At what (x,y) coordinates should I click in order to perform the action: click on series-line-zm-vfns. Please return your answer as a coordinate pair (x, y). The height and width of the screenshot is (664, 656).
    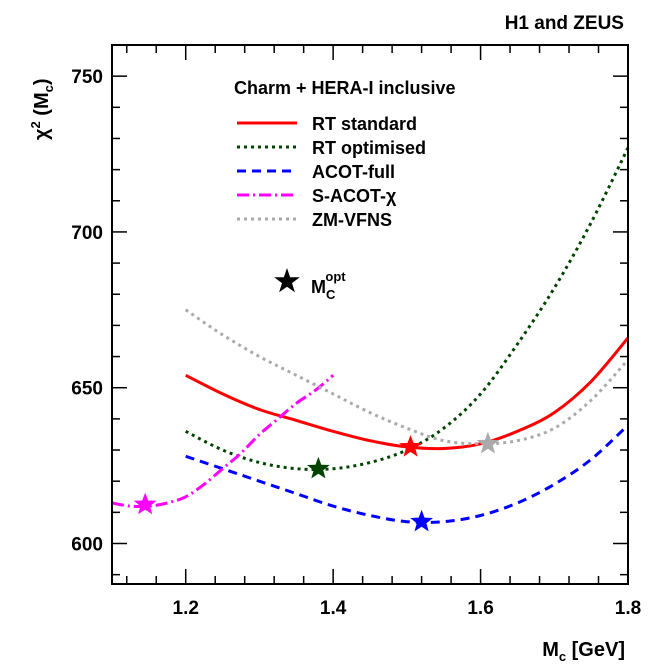
    Looking at the image, I should click on (407, 377).